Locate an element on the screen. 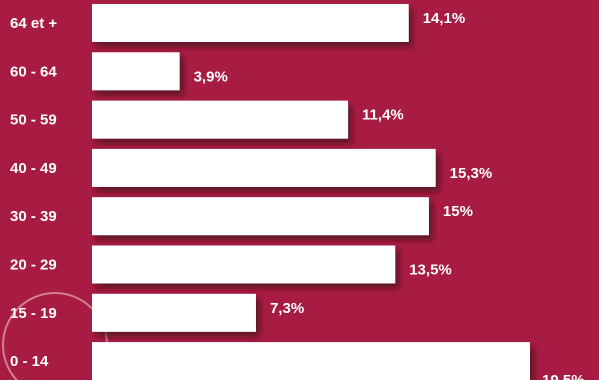 Image resolution: width=599 pixels, height=380 pixels. value-label-1: 3,9% is located at coordinates (211, 76).